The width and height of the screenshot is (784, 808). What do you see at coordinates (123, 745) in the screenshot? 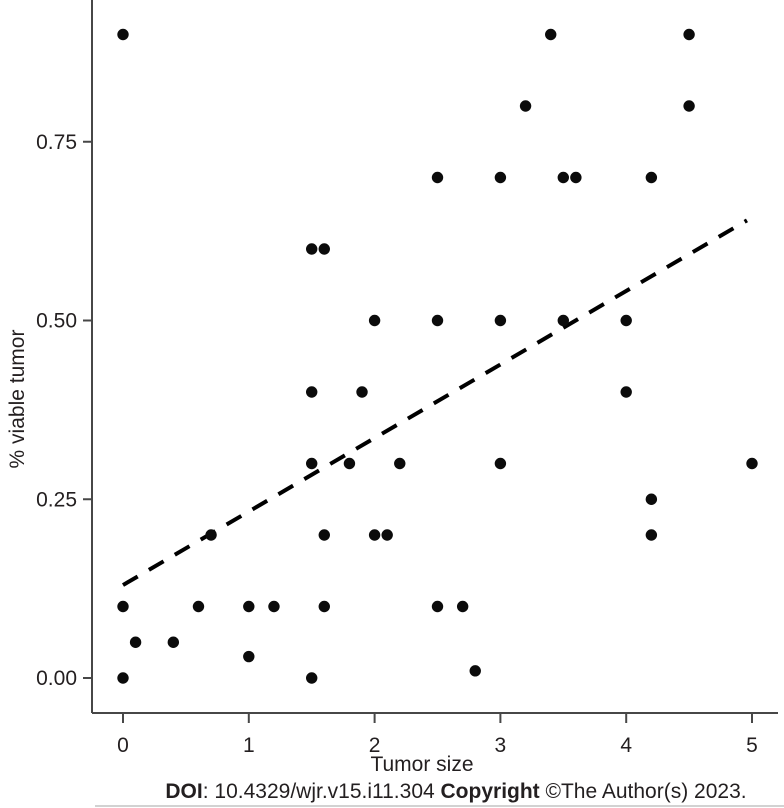
I see `x-tick-label: 0` at bounding box center [123, 745].